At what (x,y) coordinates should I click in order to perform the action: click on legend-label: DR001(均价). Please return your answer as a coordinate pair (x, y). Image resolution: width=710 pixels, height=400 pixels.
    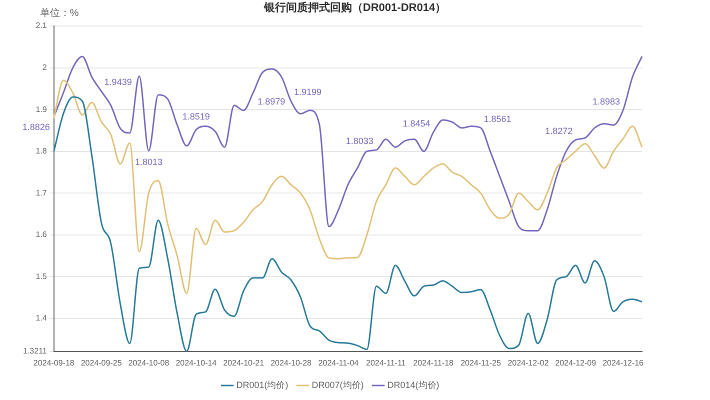
    Looking at the image, I should click on (262, 385).